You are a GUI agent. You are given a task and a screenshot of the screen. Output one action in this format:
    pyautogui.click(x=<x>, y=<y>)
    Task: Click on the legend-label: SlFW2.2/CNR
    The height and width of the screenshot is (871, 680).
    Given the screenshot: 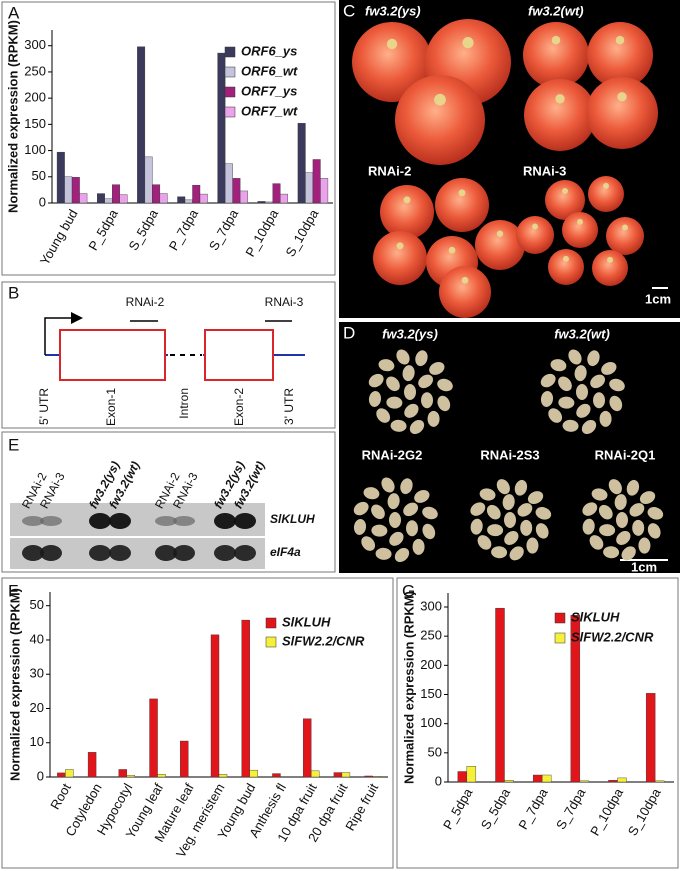 What is the action you would take?
    pyautogui.click(x=323, y=640)
    